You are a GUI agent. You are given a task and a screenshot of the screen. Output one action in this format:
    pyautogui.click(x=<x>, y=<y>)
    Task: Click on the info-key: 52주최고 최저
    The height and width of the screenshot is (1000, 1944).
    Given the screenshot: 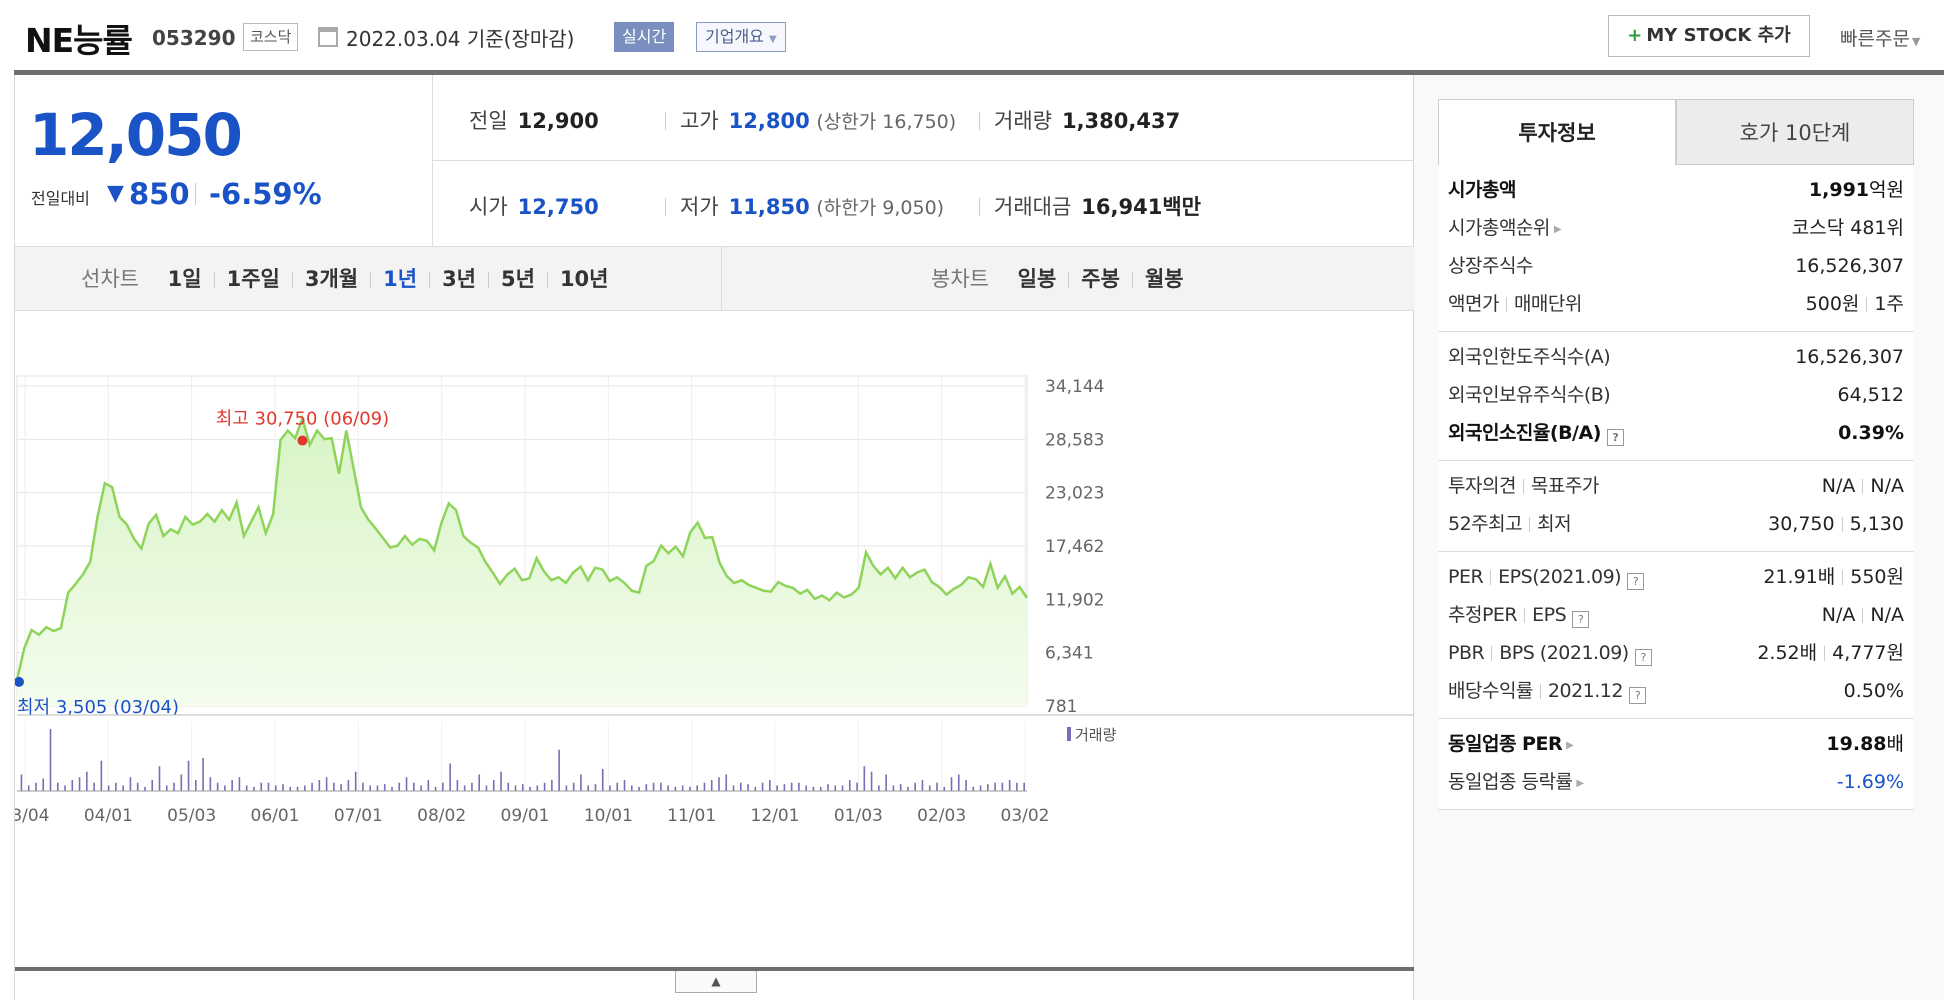 What is the action you would take?
    pyautogui.click(x=1510, y=524)
    